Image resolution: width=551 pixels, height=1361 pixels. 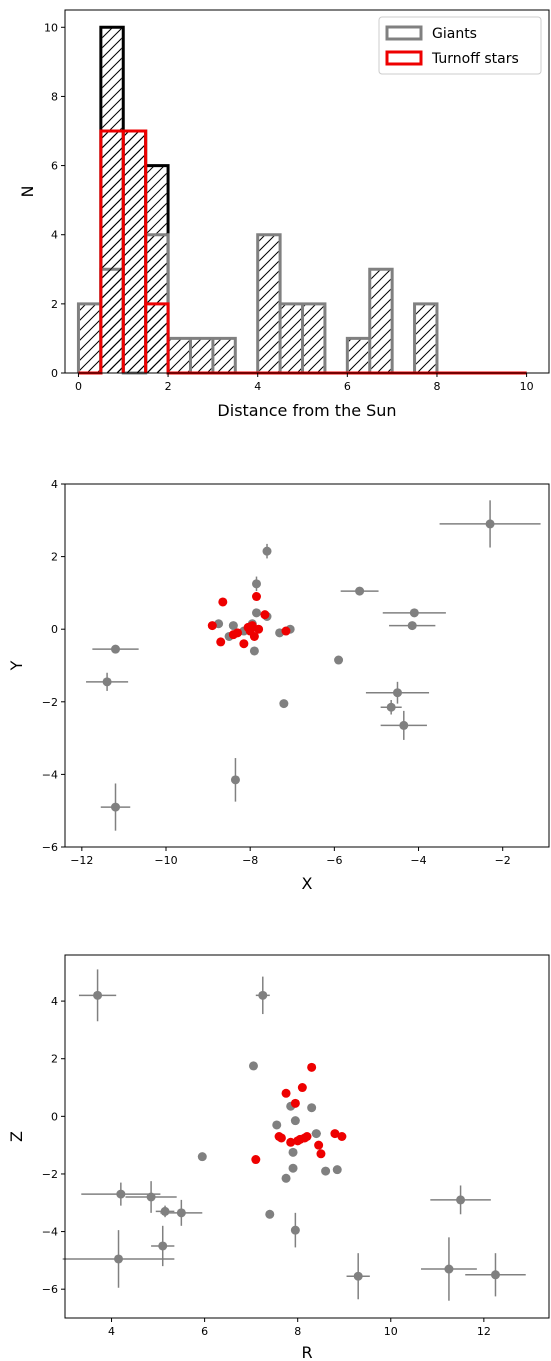 I want to click on xy-x-axis-title: X, so click(x=307, y=883).